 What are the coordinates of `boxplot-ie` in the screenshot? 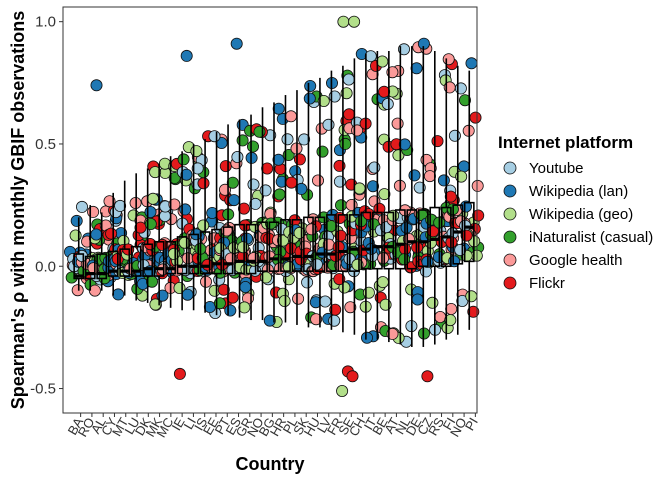 It's located at (182, 231).